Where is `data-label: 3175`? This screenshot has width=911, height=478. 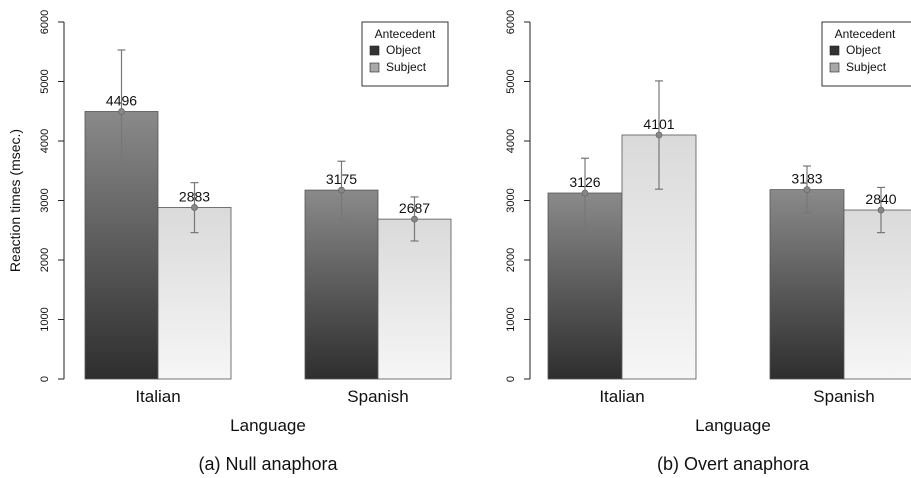 data-label: 3175 is located at coordinates (341, 179).